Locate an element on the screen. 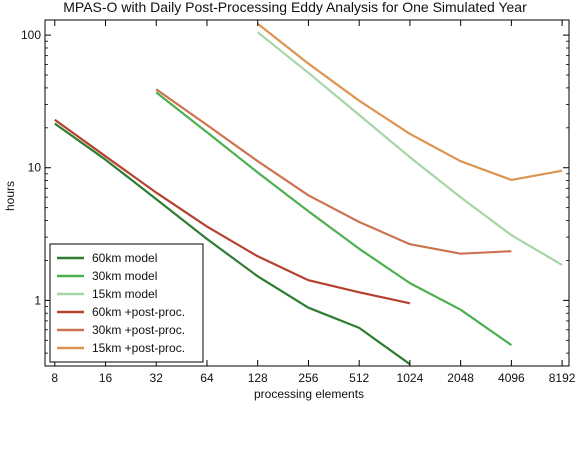 The height and width of the screenshot is (465, 583). legend-entry: 60km model is located at coordinates (124, 258).